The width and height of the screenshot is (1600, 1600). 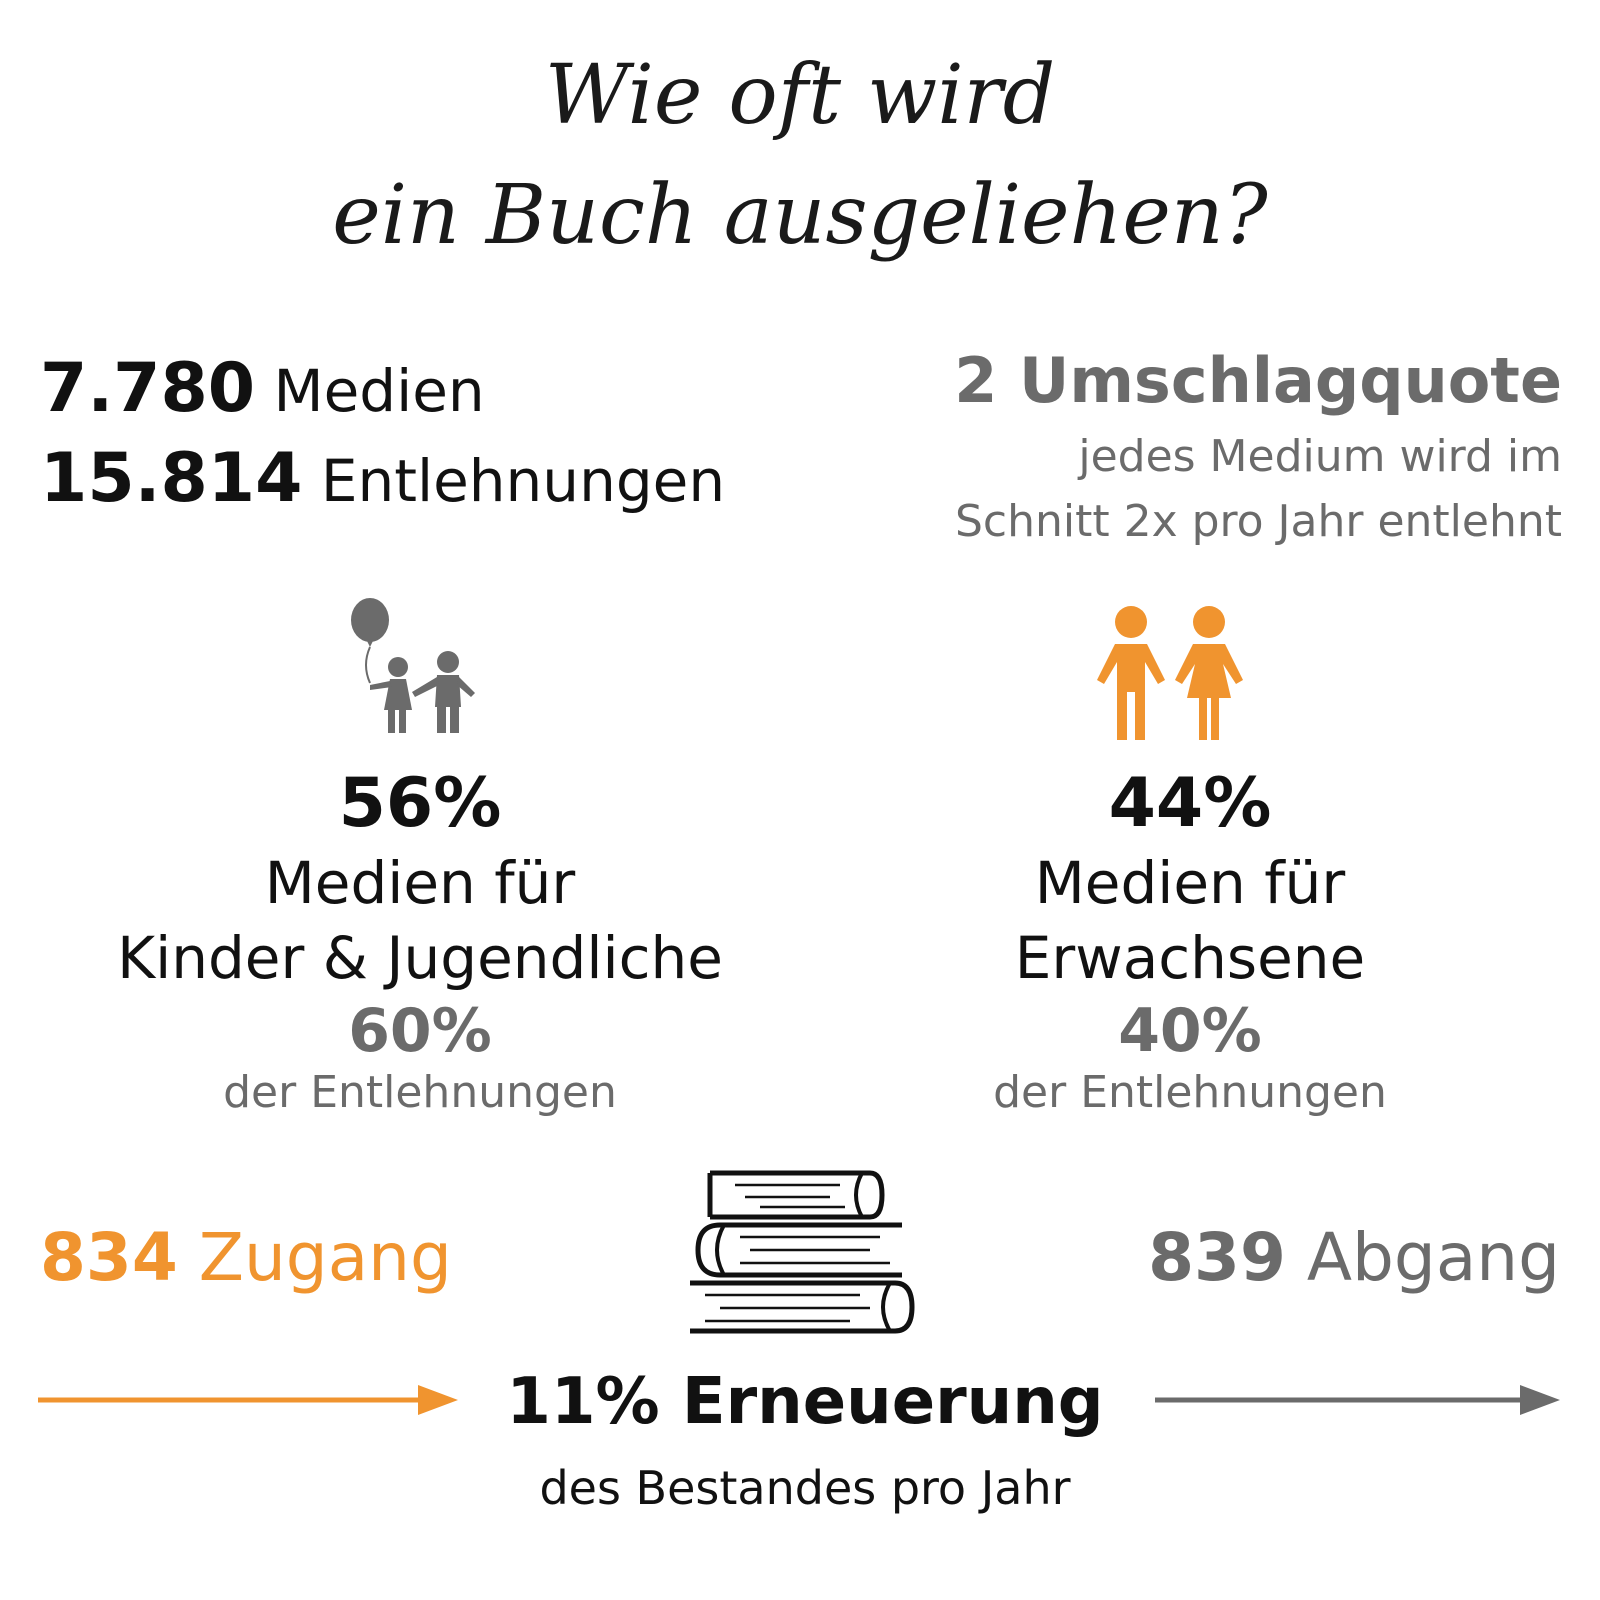 What do you see at coordinates (1190, 803) in the screenshot?
I see `adults-percent: 44%` at bounding box center [1190, 803].